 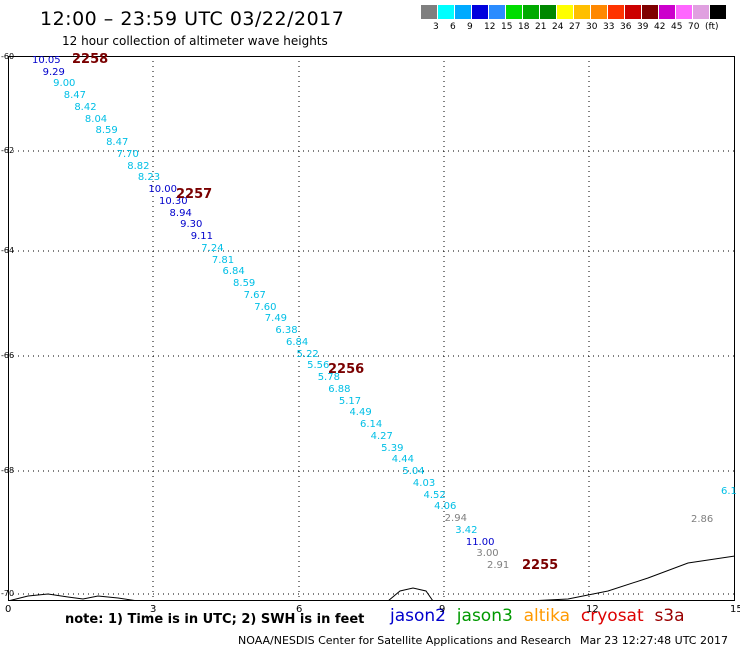 I want to click on satellite-legend: jason2 jason3 altika cryosat s3a, so click(x=537, y=616).